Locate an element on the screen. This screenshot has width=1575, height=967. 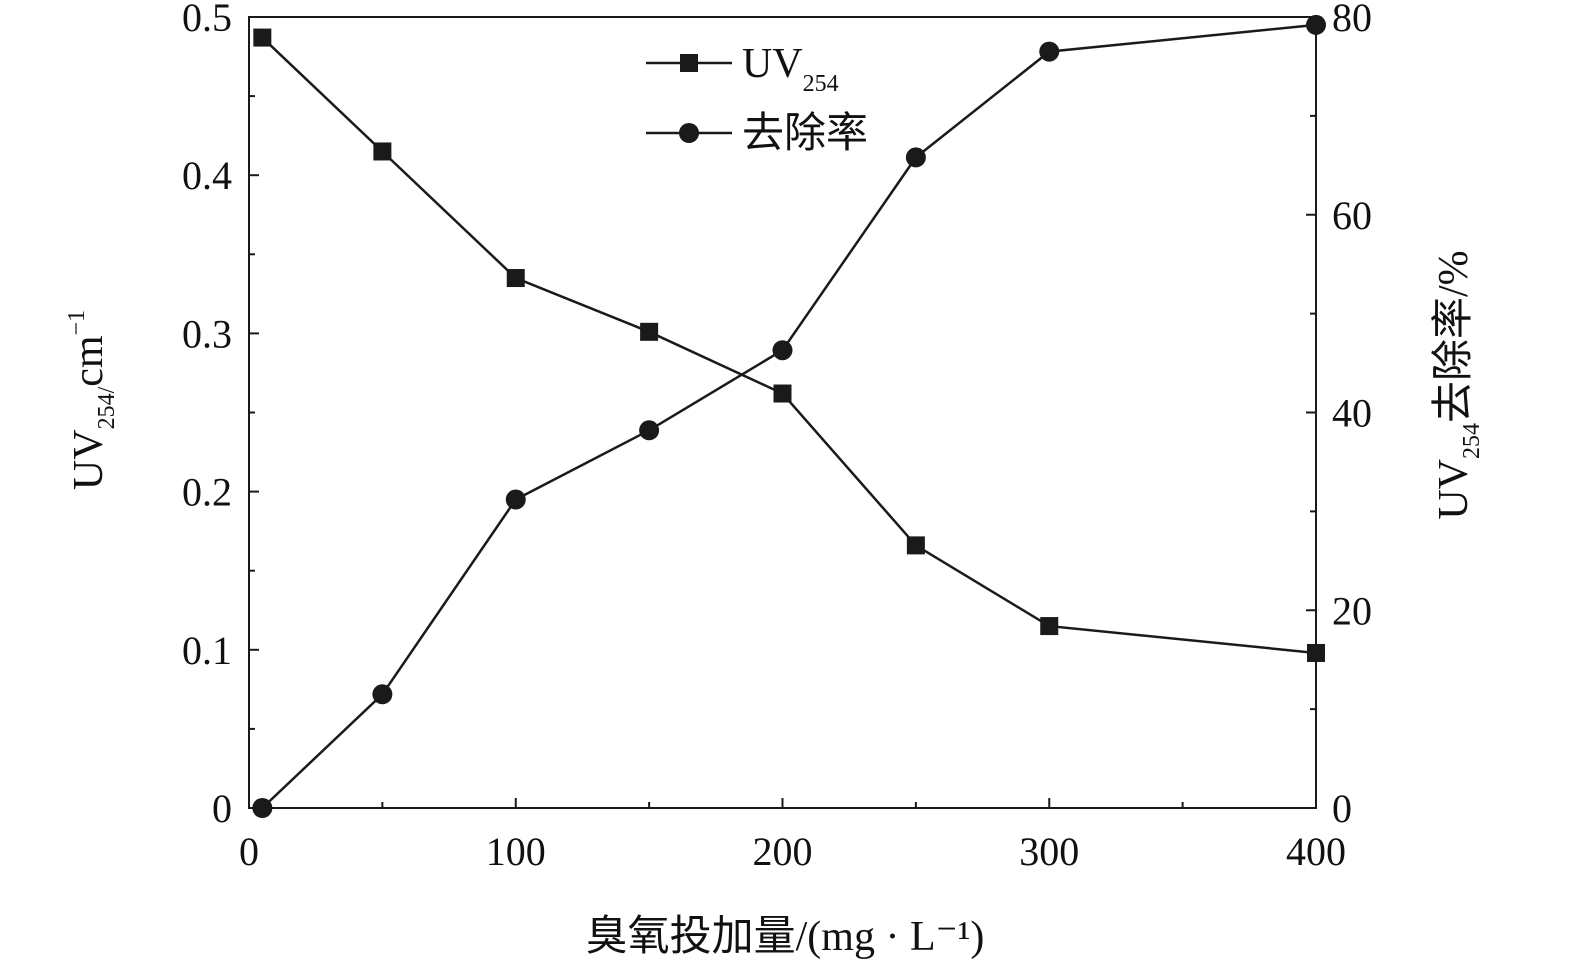
left-y-axis: 0 0.1 0.2 0.3 0.4 0.5 is located at coordinates (220, 415).